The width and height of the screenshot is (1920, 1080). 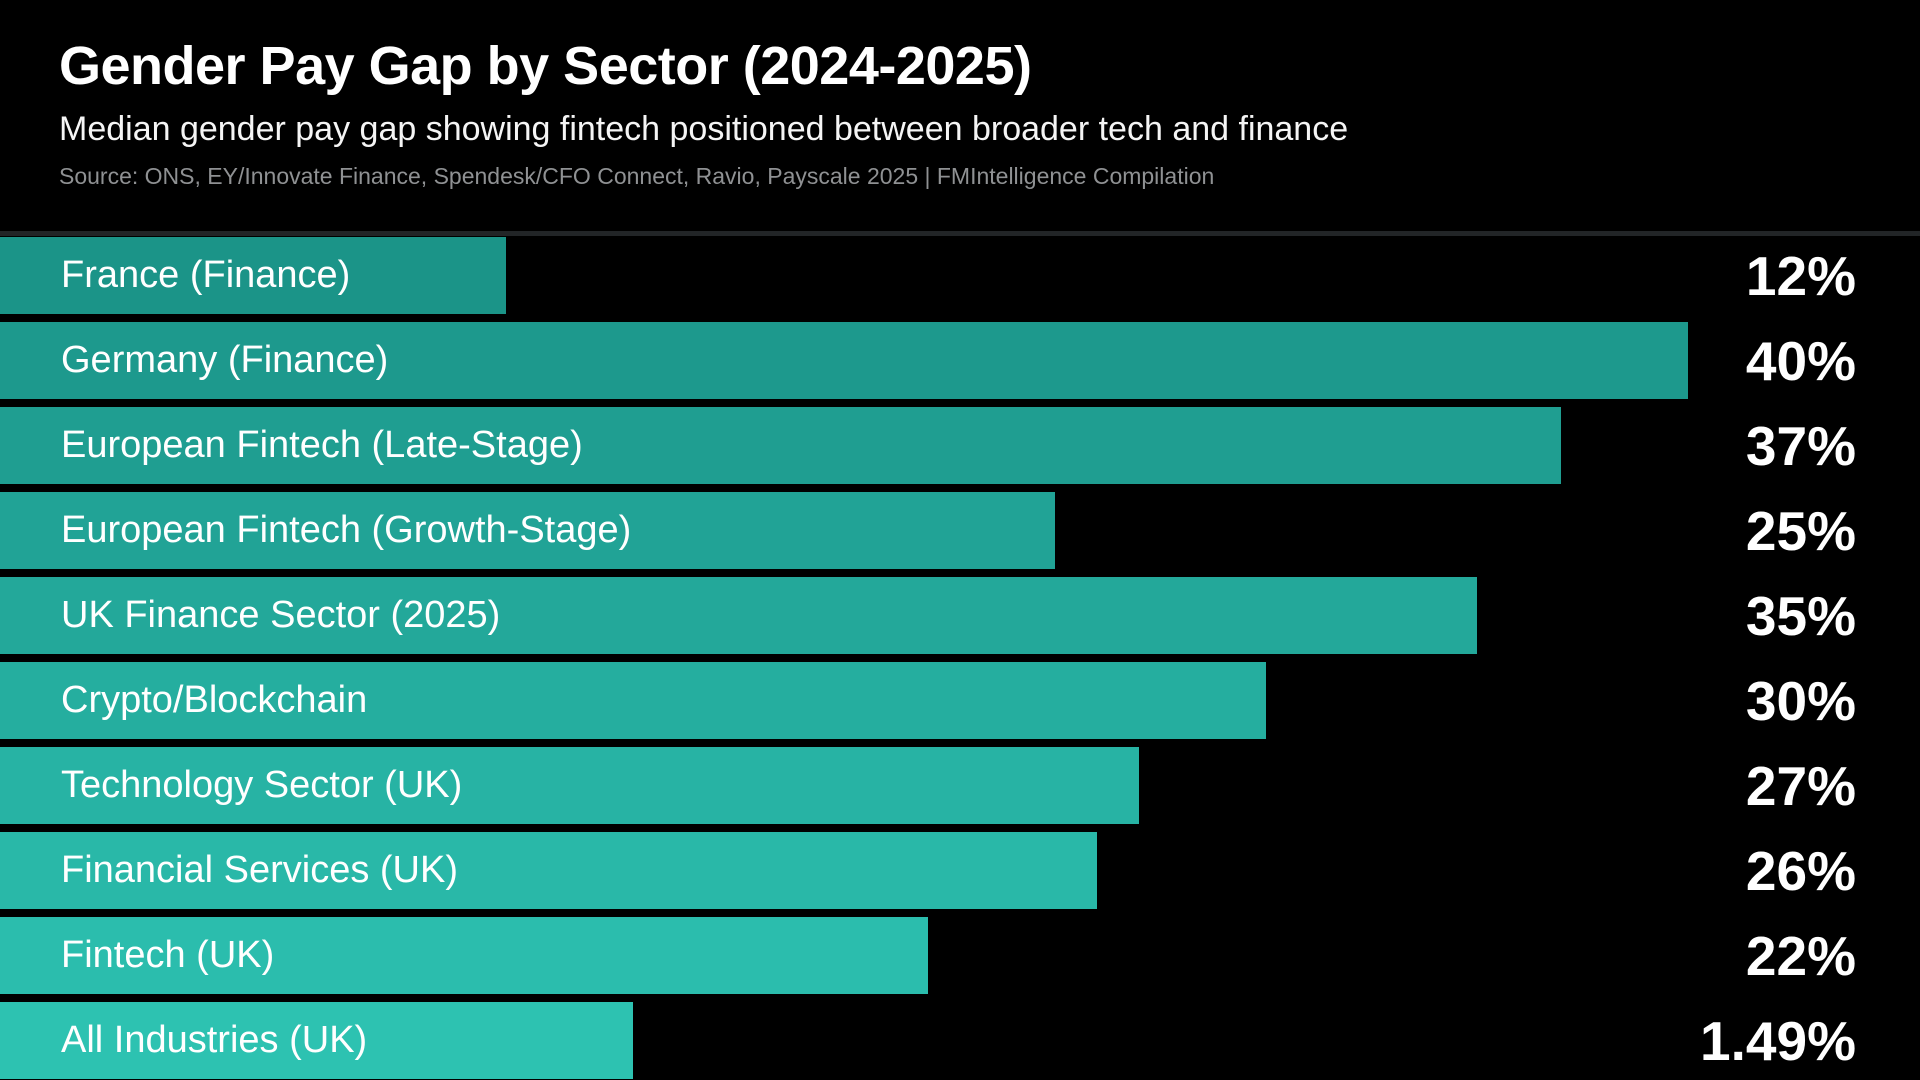 I want to click on bar-value: 30%, so click(x=1800, y=700).